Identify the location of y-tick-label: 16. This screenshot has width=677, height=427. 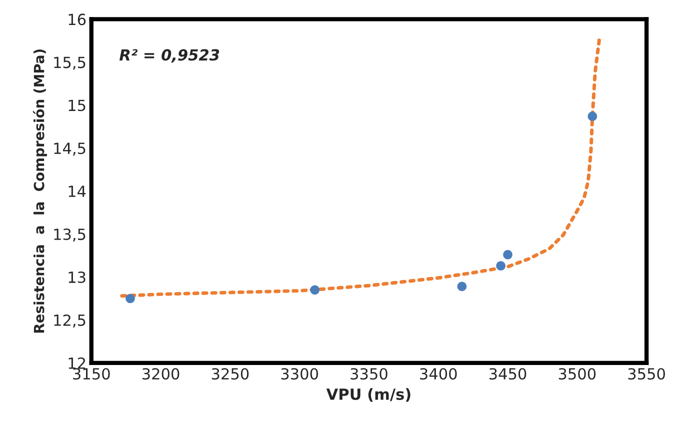
(77, 20).